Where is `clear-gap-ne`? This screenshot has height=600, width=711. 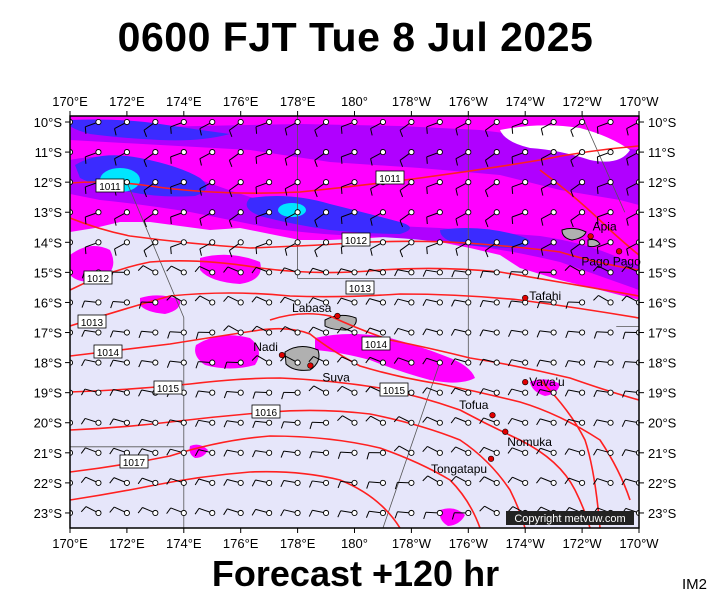 clear-gap-ne is located at coordinates (565, 143).